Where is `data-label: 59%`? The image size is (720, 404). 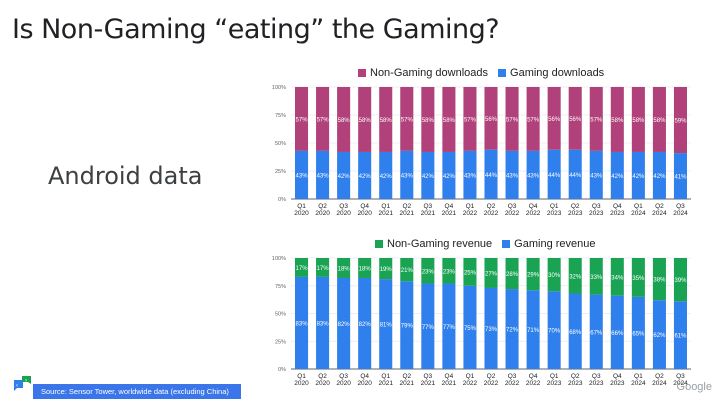 data-label: 59% is located at coordinates (680, 122).